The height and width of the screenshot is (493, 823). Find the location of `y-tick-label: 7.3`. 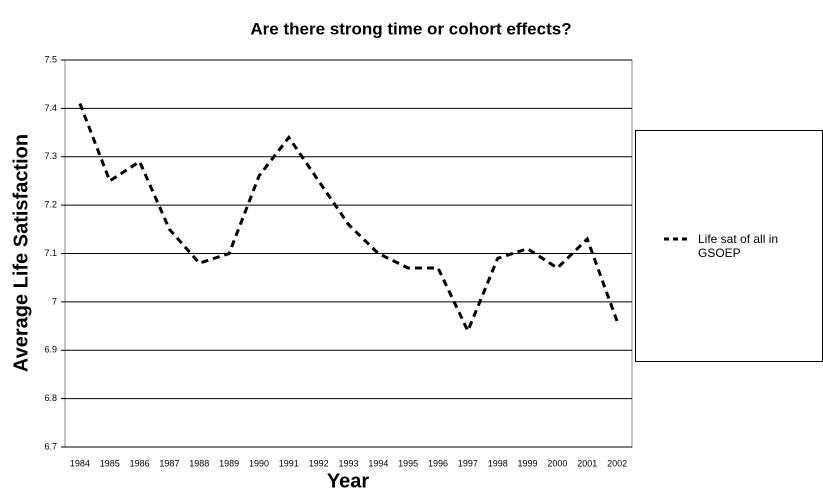

y-tick-label: 7.3 is located at coordinates (50, 156).